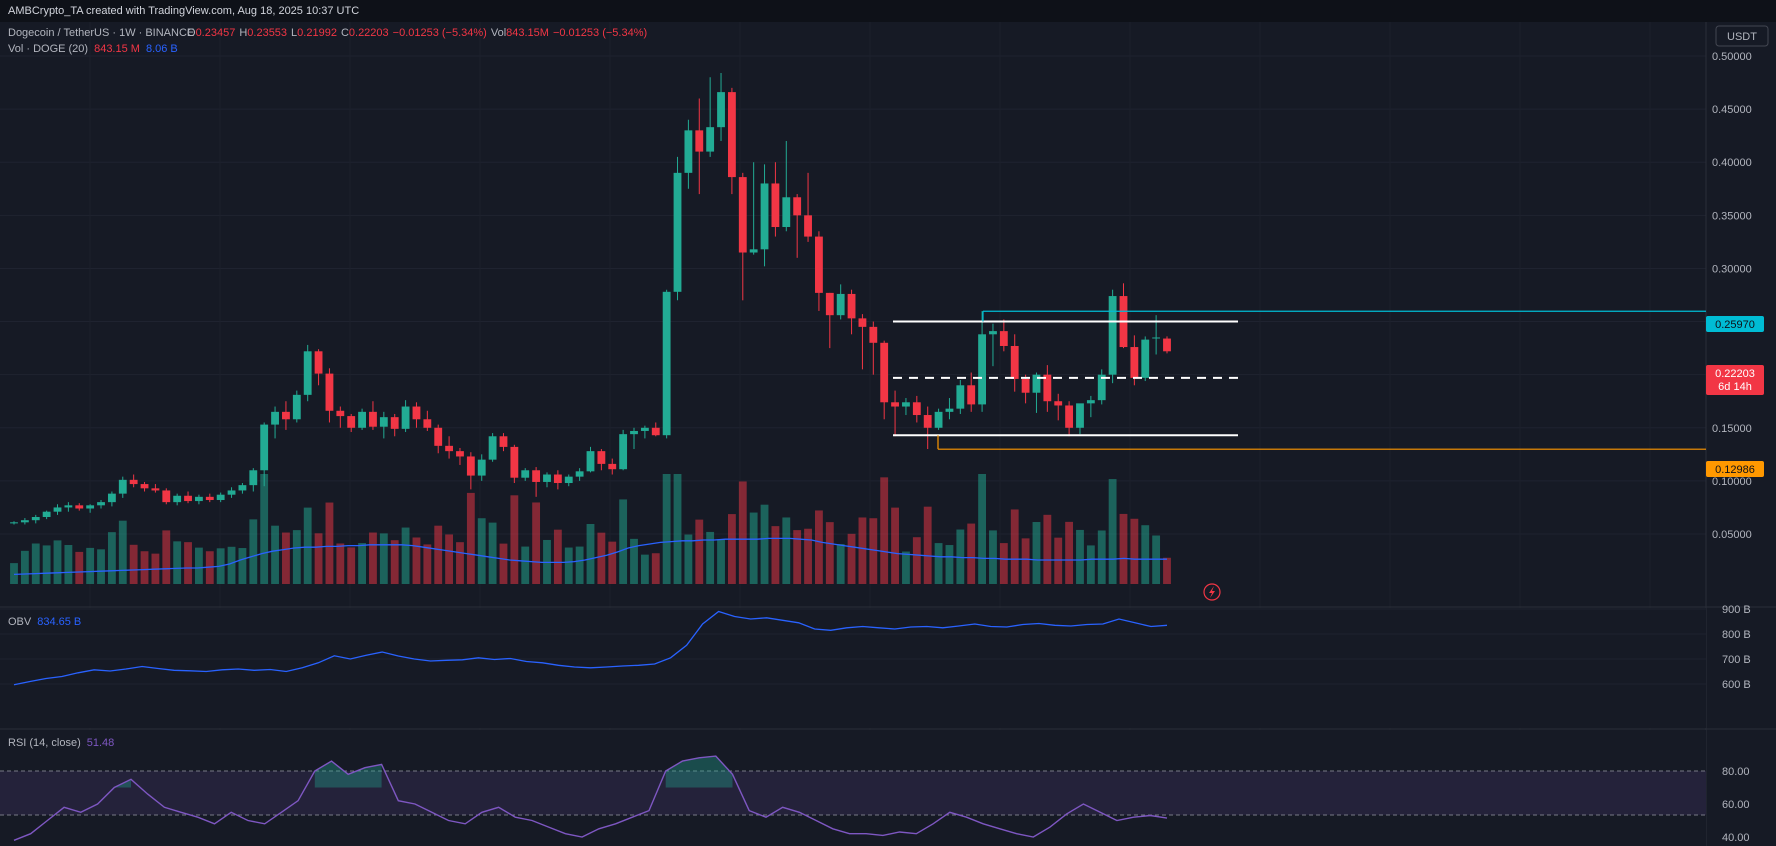 The width and height of the screenshot is (1776, 846). What do you see at coordinates (1732, 216) in the screenshot?
I see `price-tick-label: 0.35000` at bounding box center [1732, 216].